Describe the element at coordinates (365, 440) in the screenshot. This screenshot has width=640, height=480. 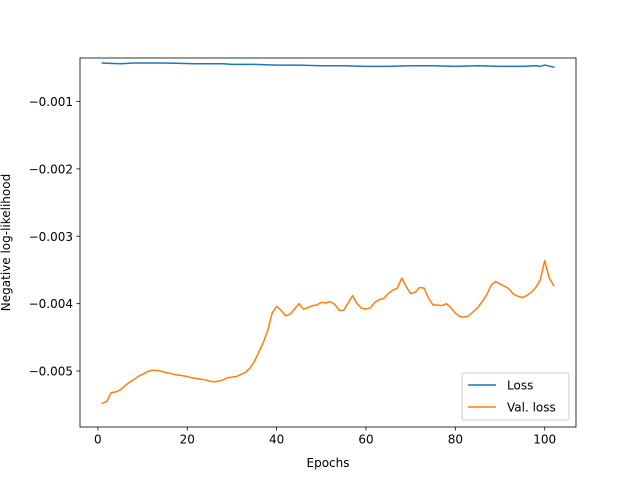
I see `x-tick-label: 60` at that location.